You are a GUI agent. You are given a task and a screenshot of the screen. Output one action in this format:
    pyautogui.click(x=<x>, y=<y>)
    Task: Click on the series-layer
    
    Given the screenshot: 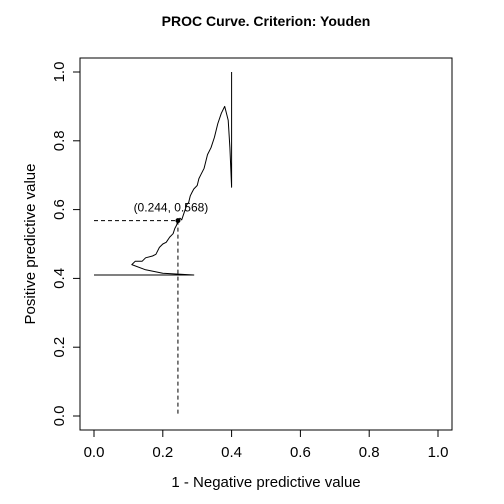 What is the action you would take?
    pyautogui.click(x=163, y=174)
    